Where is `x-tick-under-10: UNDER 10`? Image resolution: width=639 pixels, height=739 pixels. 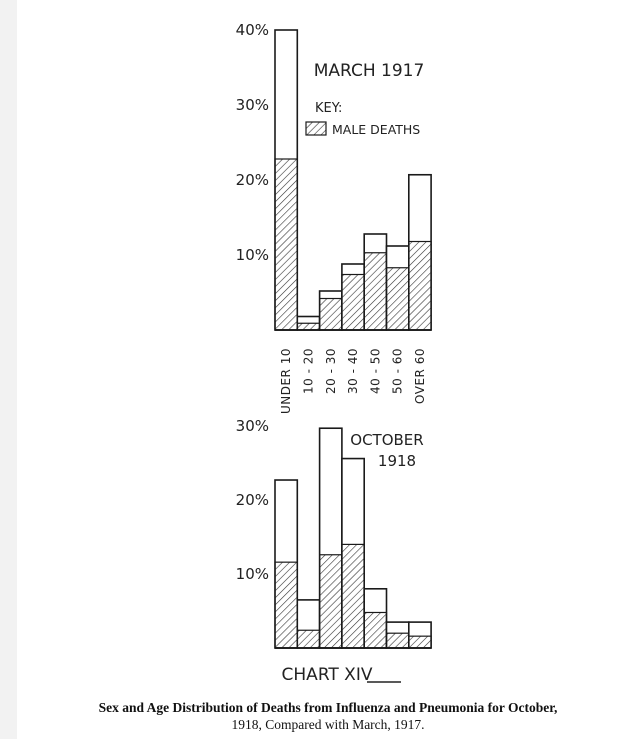 x-tick-under-10: UNDER 10 is located at coordinates (286, 381).